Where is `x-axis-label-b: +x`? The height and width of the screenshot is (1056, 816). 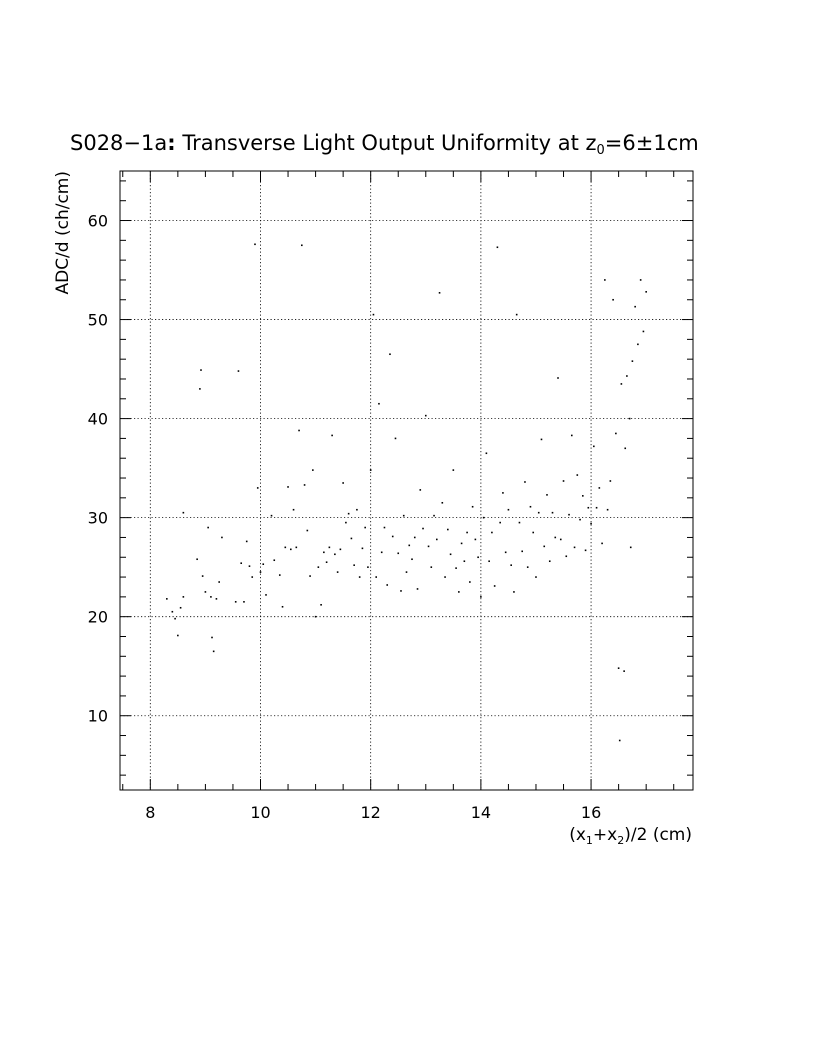 x-axis-label-b: +x is located at coordinates (605, 835).